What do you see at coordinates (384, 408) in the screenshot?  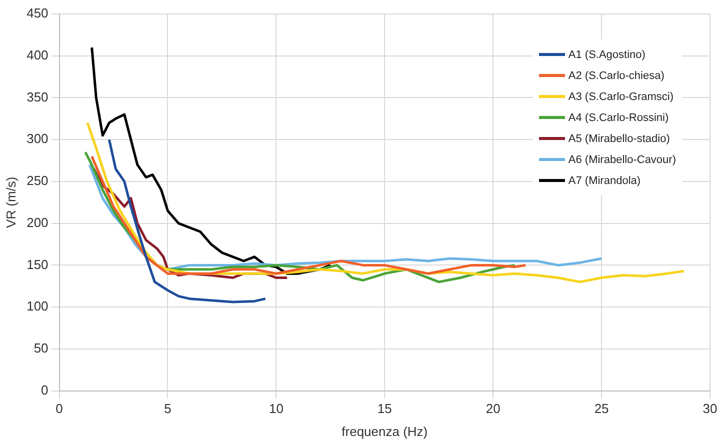 I see `x-tick-label: 15` at bounding box center [384, 408].